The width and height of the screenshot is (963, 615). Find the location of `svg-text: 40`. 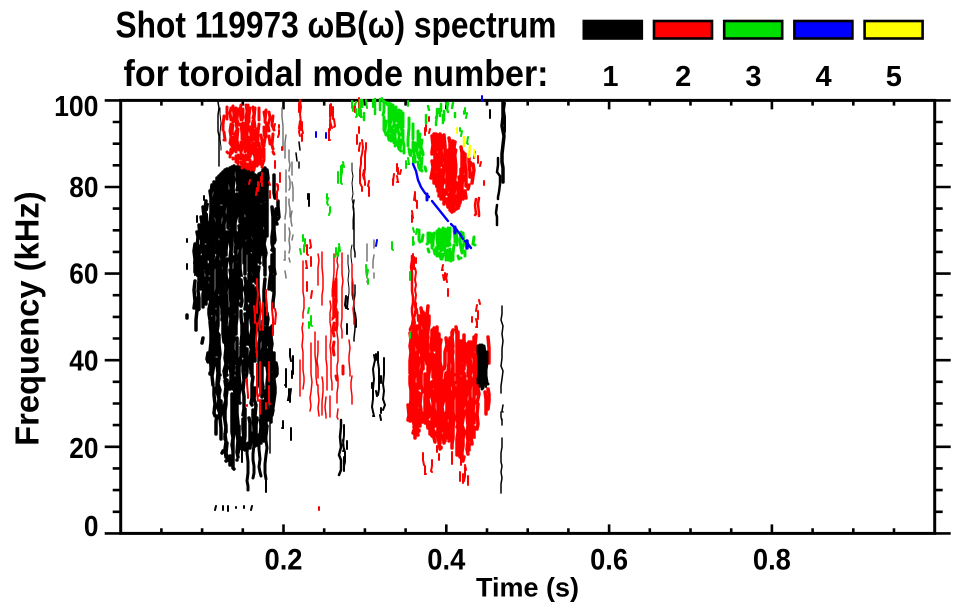

svg-text: 40 is located at coordinates (83, 361).